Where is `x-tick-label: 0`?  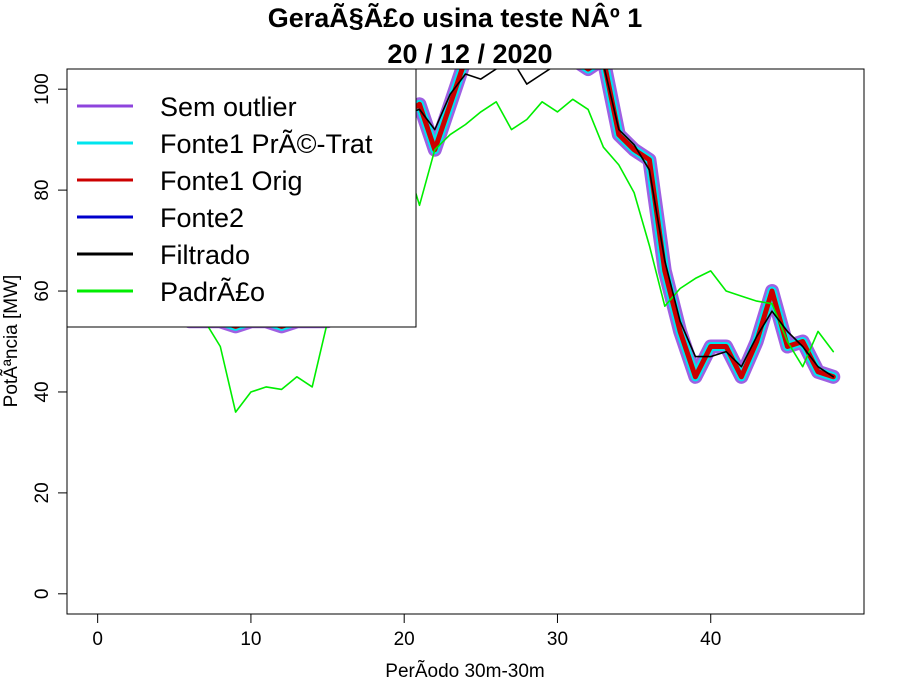
x-tick-label: 0 is located at coordinates (97, 639).